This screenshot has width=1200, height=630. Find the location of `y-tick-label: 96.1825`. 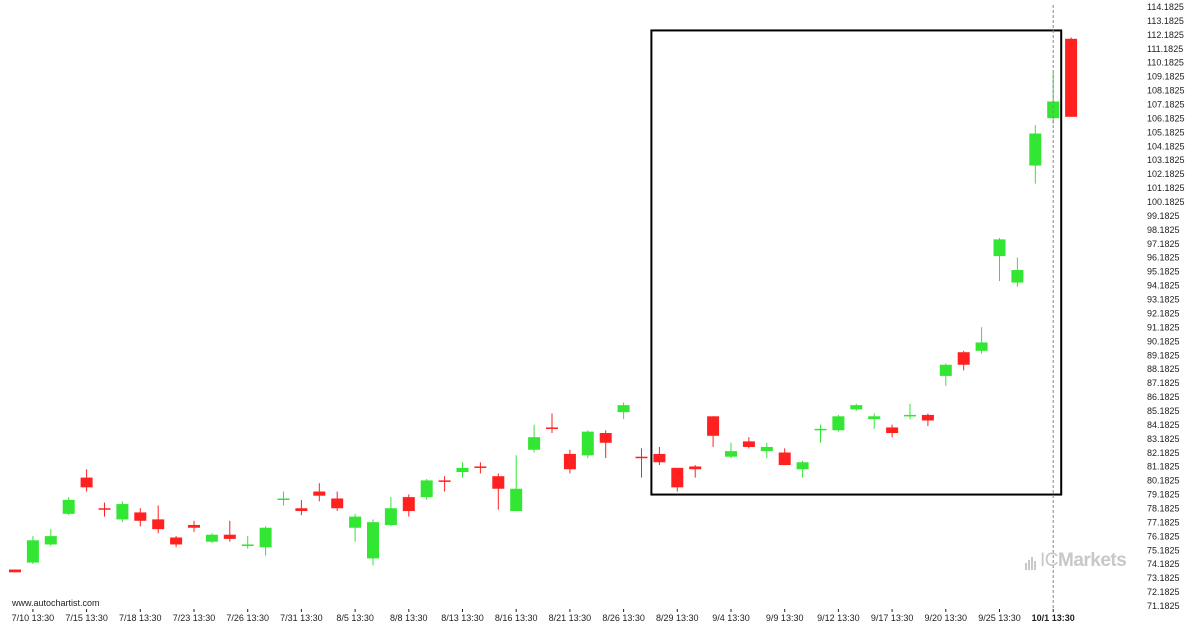

y-tick-label: 96.1825 is located at coordinates (1163, 258).